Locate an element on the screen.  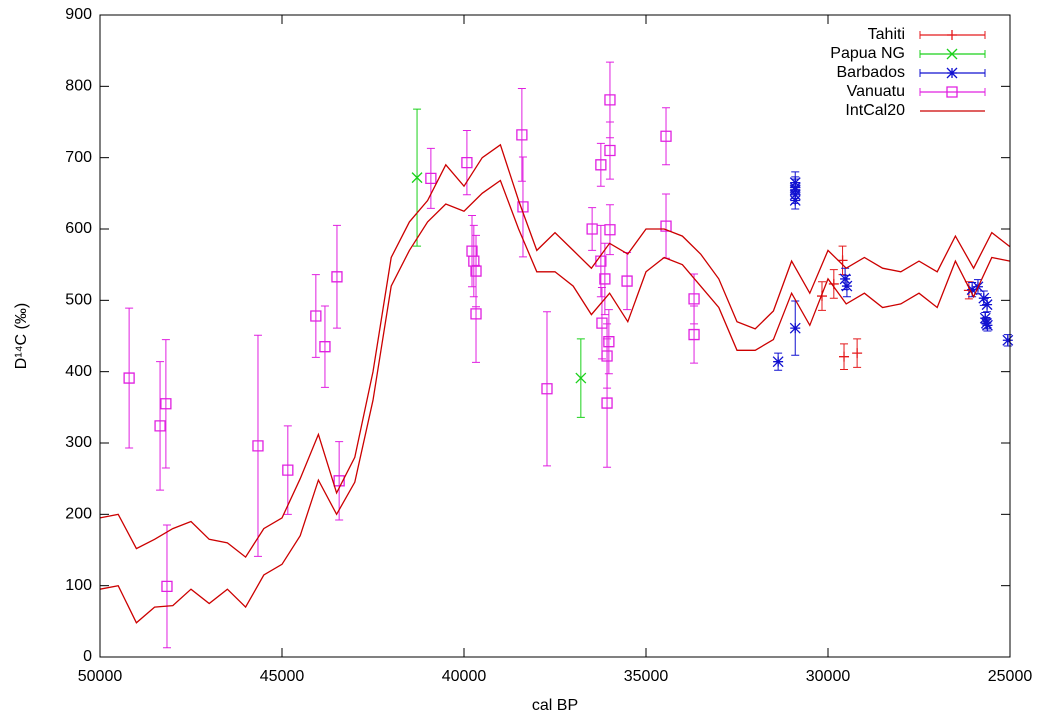
y-tick-label: 200 is located at coordinates (78, 514).